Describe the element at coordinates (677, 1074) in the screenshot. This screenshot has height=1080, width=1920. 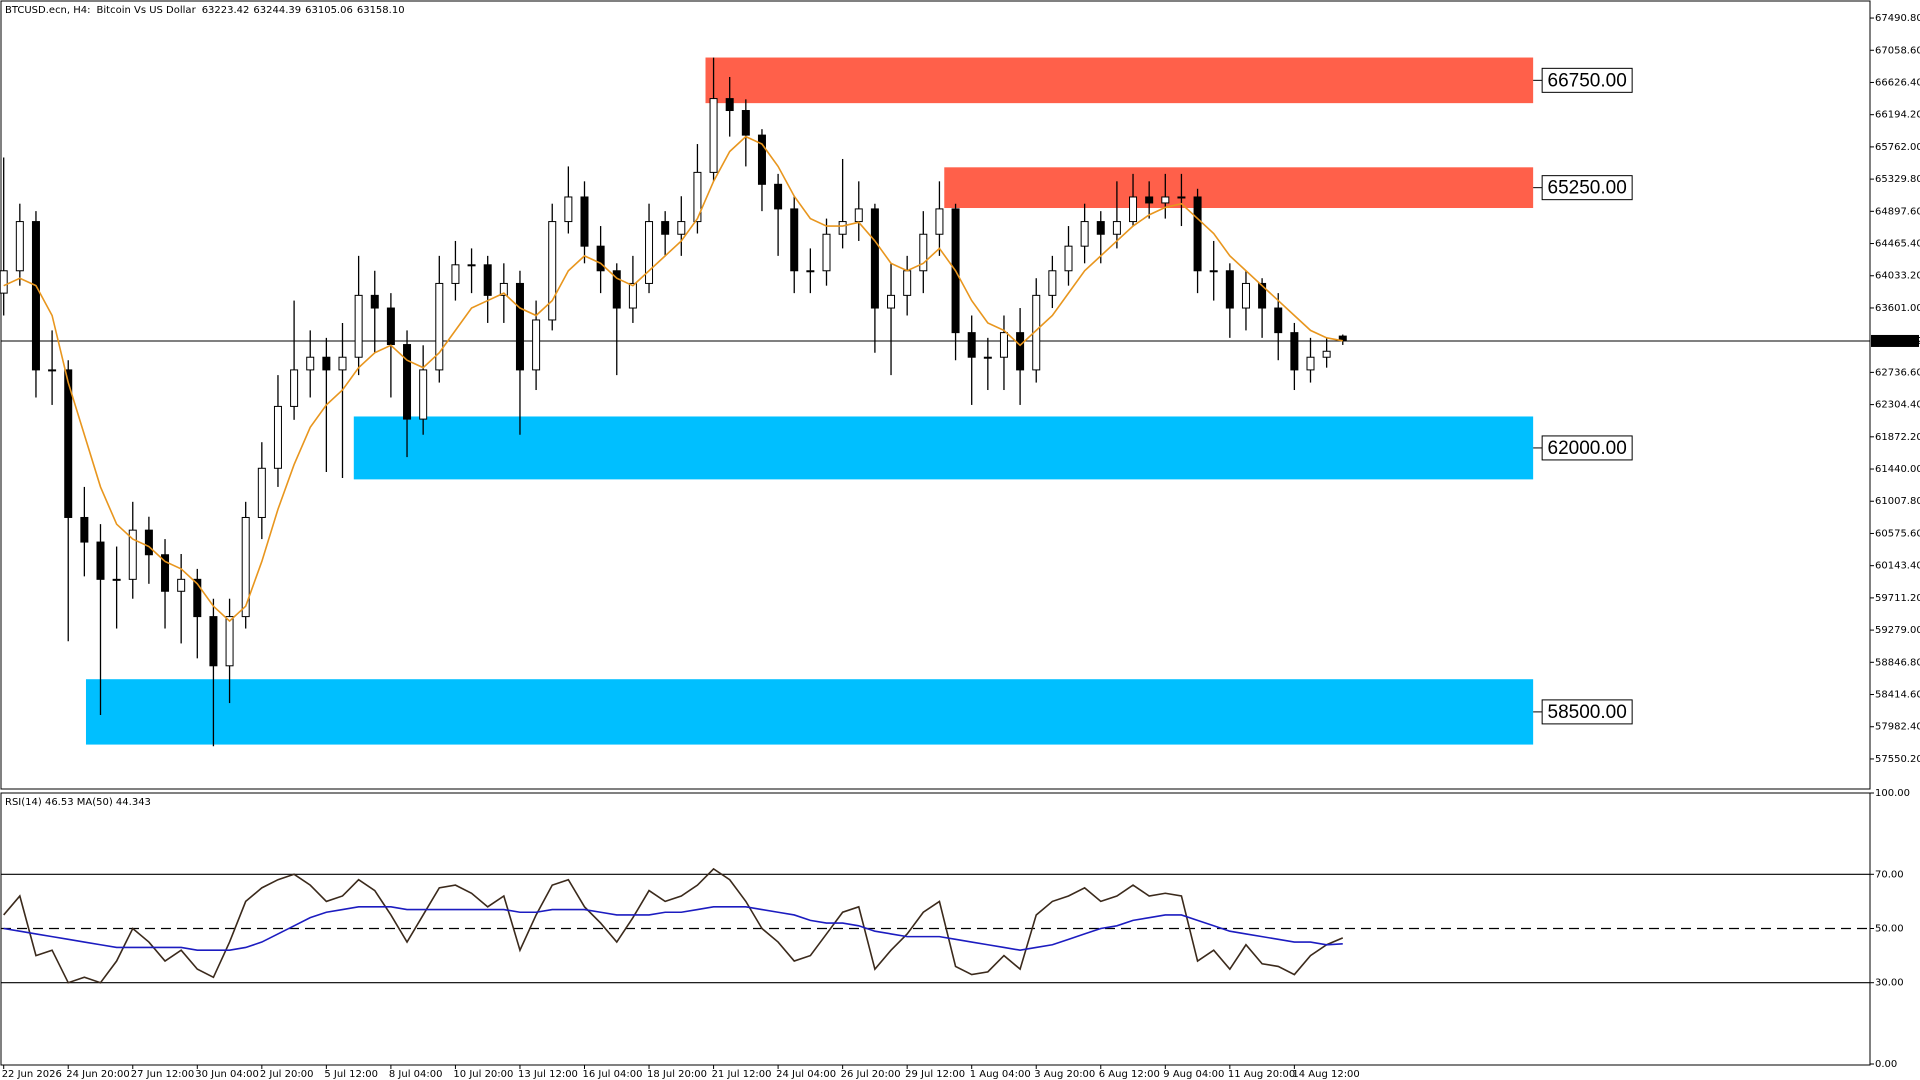
I see `x-tick-label: 18 Jul 20:00` at that location.